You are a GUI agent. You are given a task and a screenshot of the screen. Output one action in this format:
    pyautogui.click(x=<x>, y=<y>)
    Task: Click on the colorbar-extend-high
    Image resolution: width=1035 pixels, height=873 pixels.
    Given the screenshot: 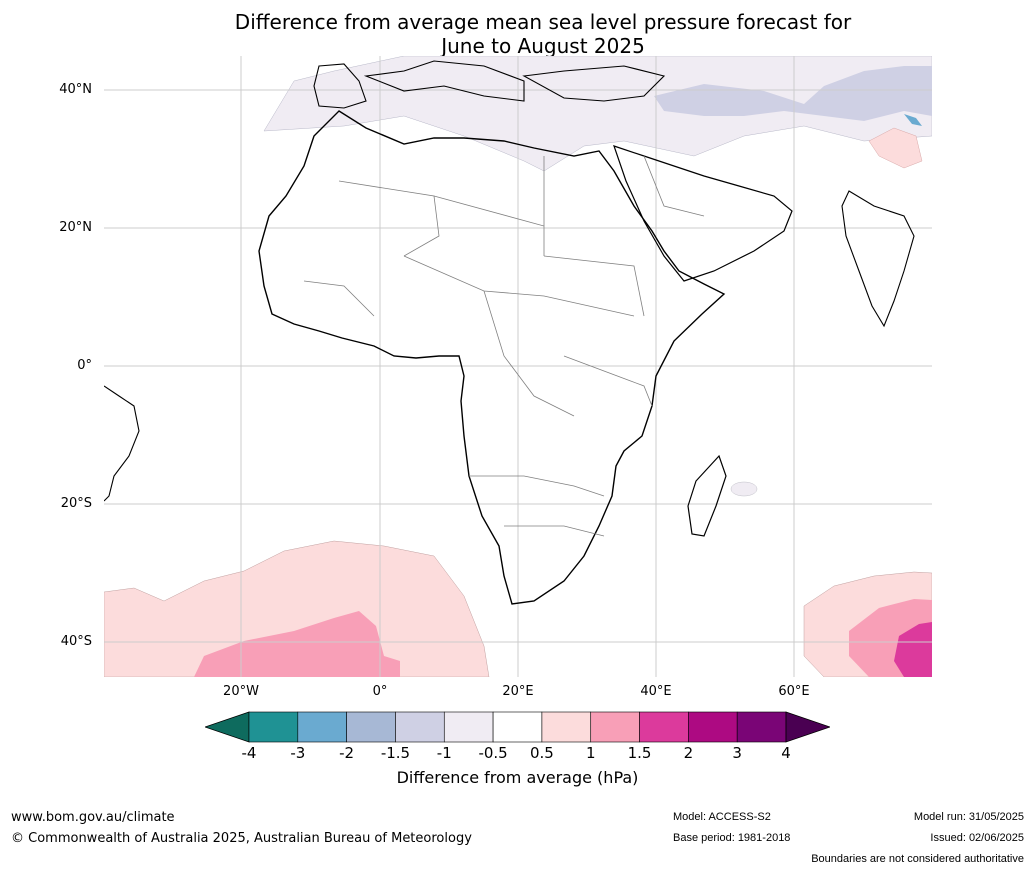 What is the action you would take?
    pyautogui.click(x=807, y=727)
    